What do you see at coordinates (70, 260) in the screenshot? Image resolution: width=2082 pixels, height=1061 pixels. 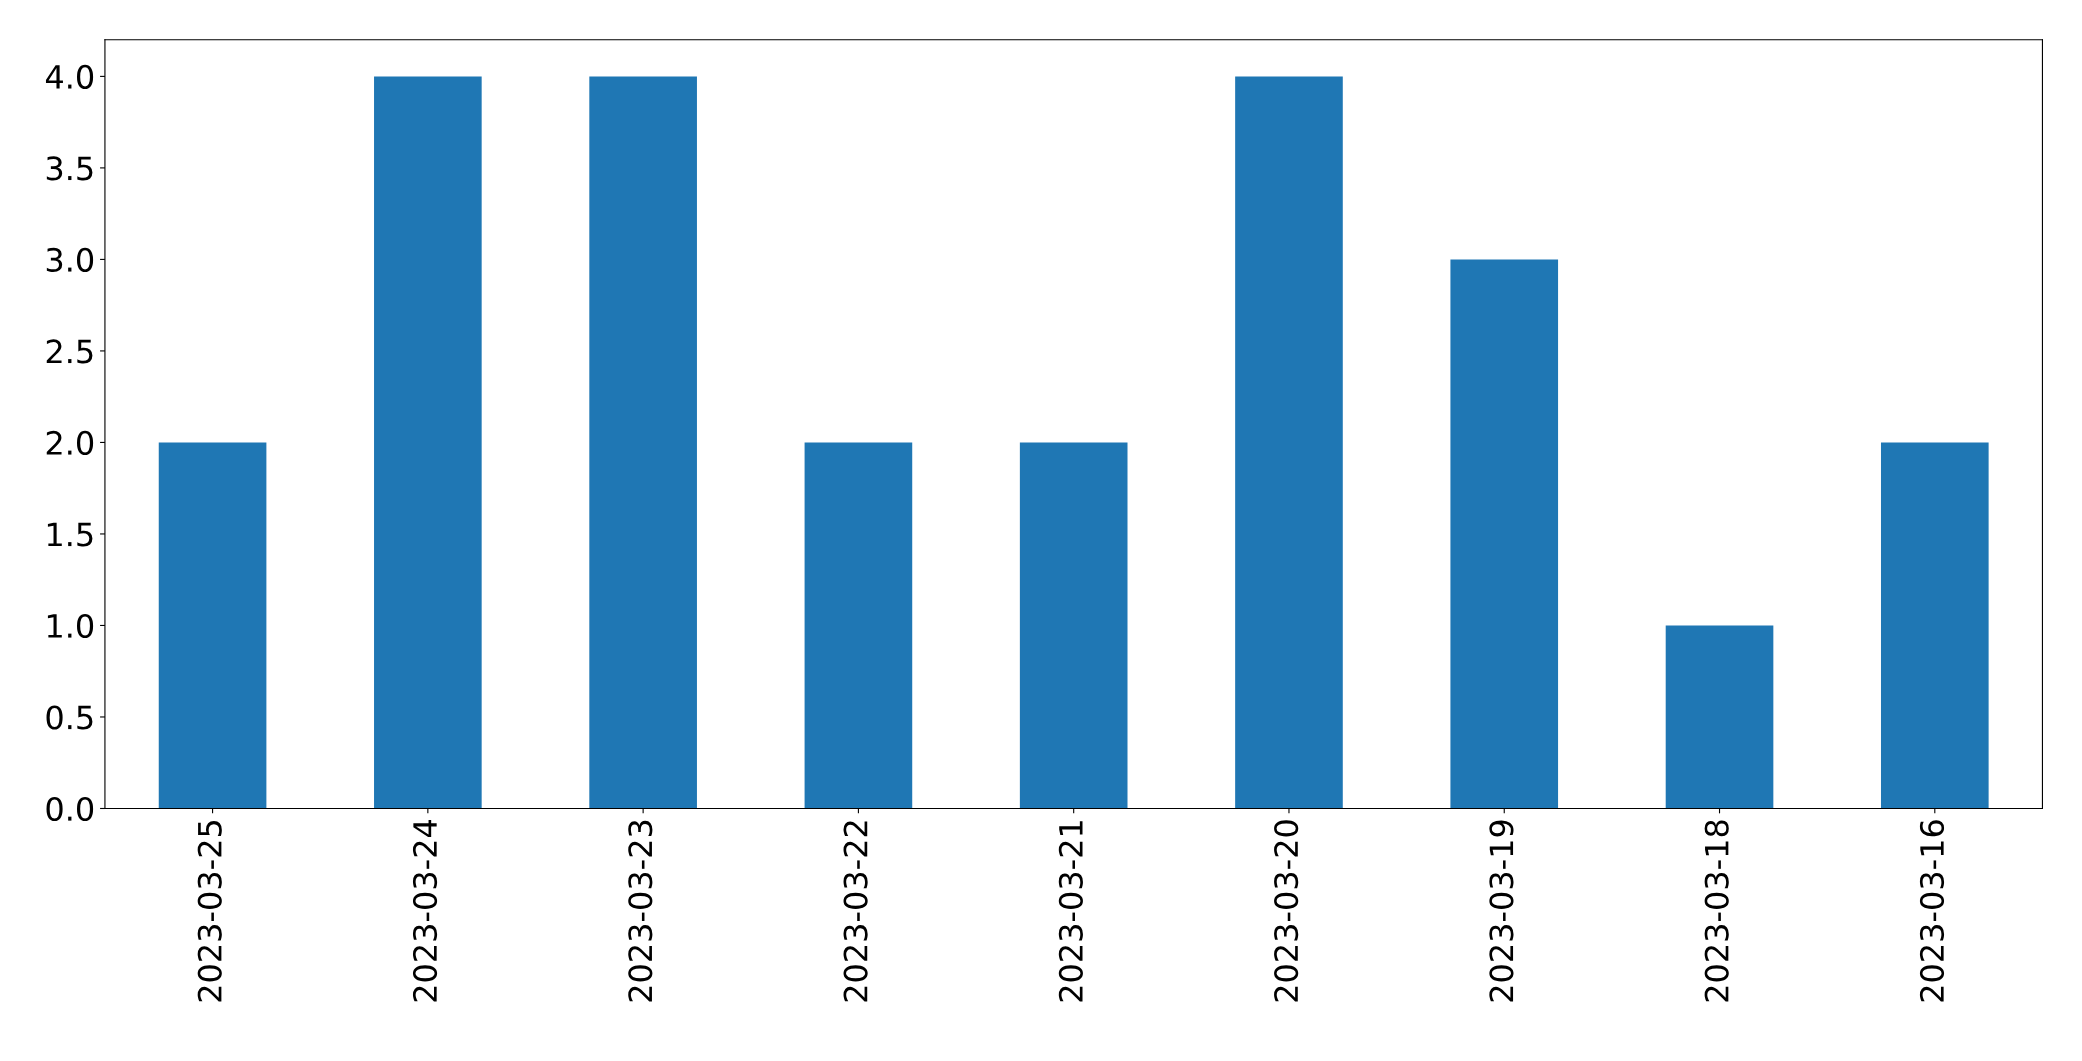 I see `y-tick-label: 3.0` at bounding box center [70, 260].